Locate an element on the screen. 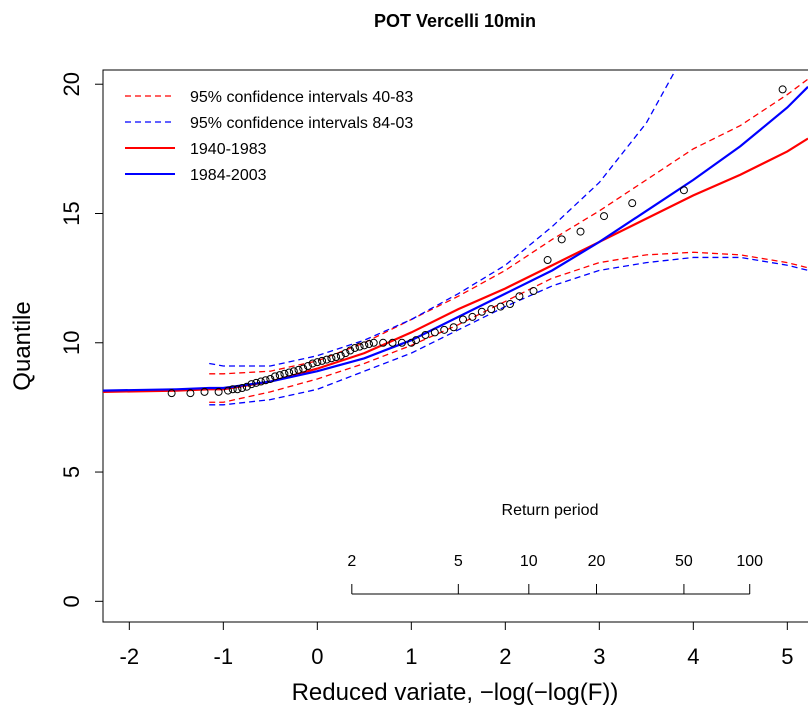  chart-title: POT Vercelli 10min is located at coordinates (455, 21).